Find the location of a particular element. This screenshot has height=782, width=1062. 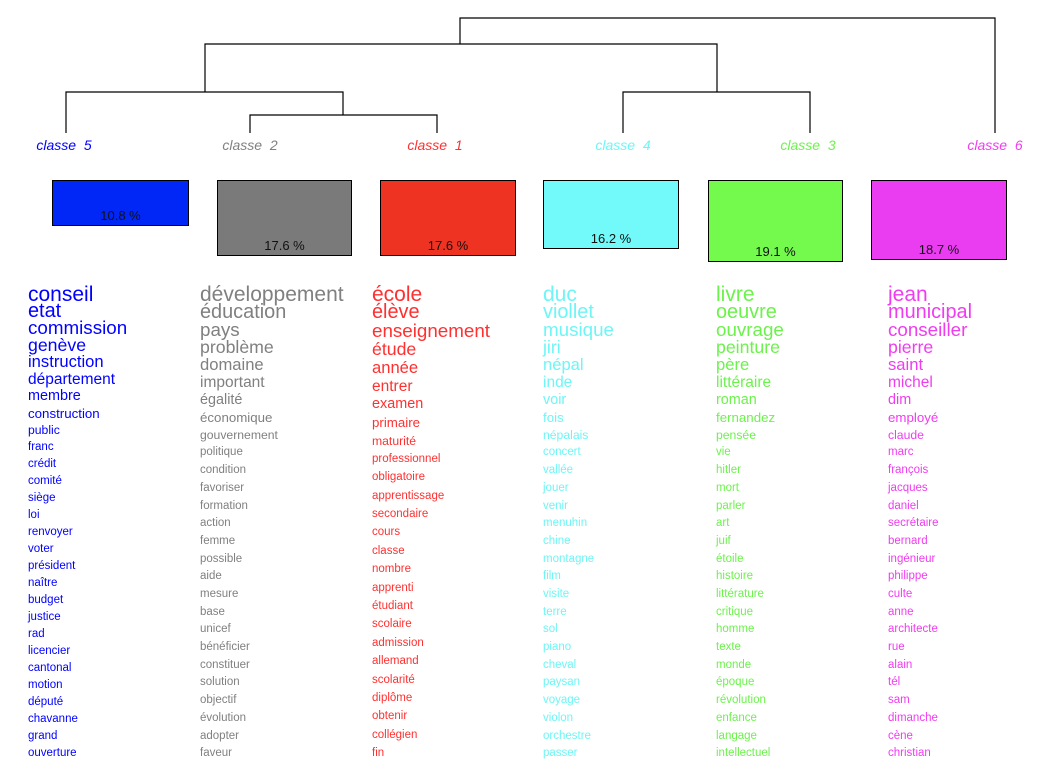

class-percent: 18.7 % is located at coordinates (939, 249).